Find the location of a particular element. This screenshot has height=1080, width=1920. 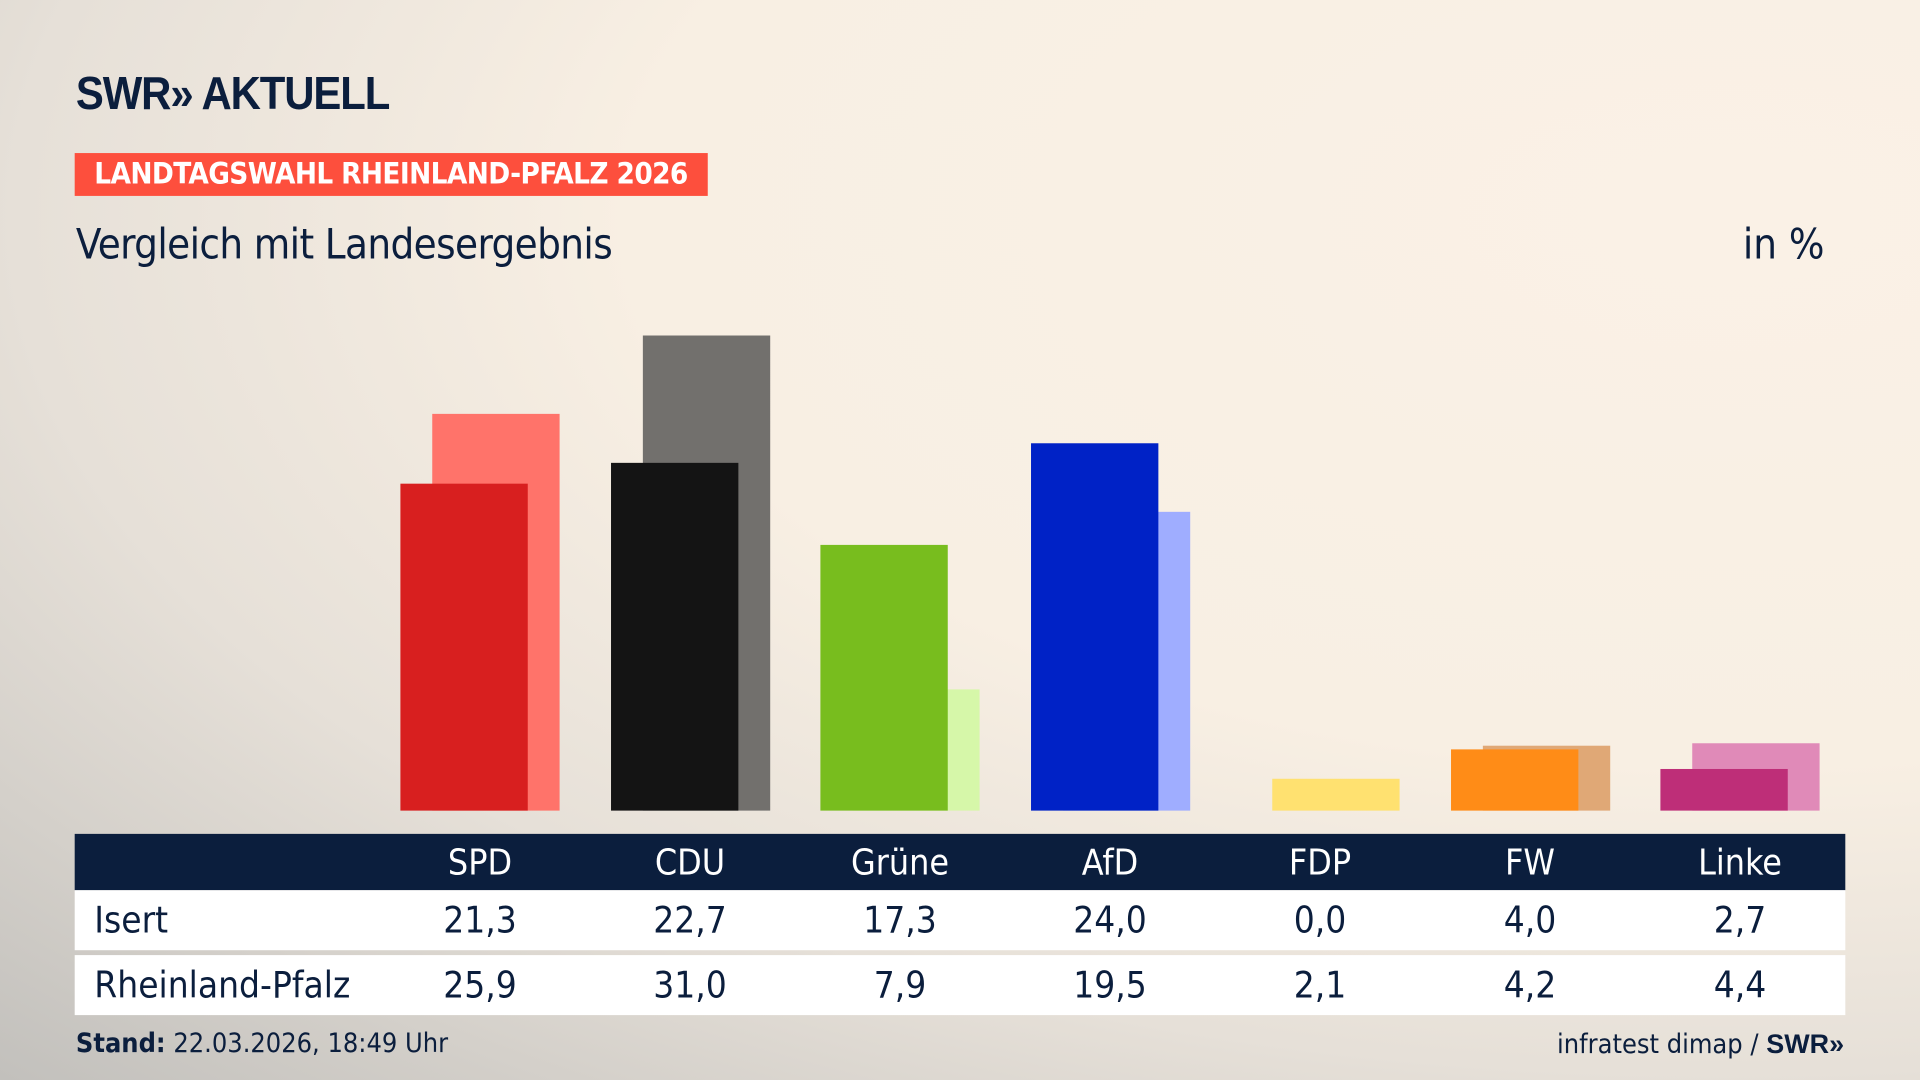

column-header: Grüne is located at coordinates (900, 862).